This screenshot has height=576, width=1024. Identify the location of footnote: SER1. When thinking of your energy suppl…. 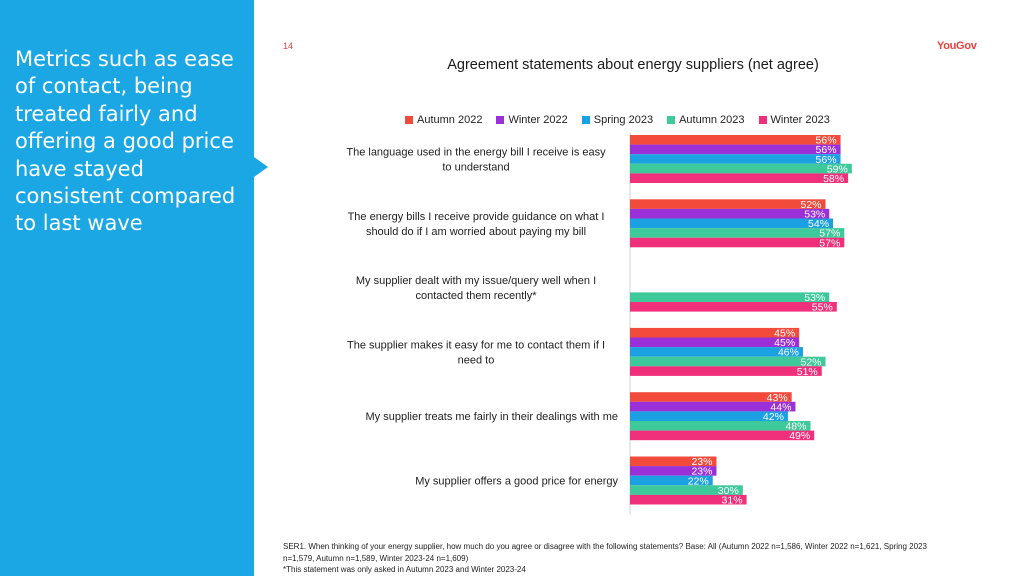
(643, 558).